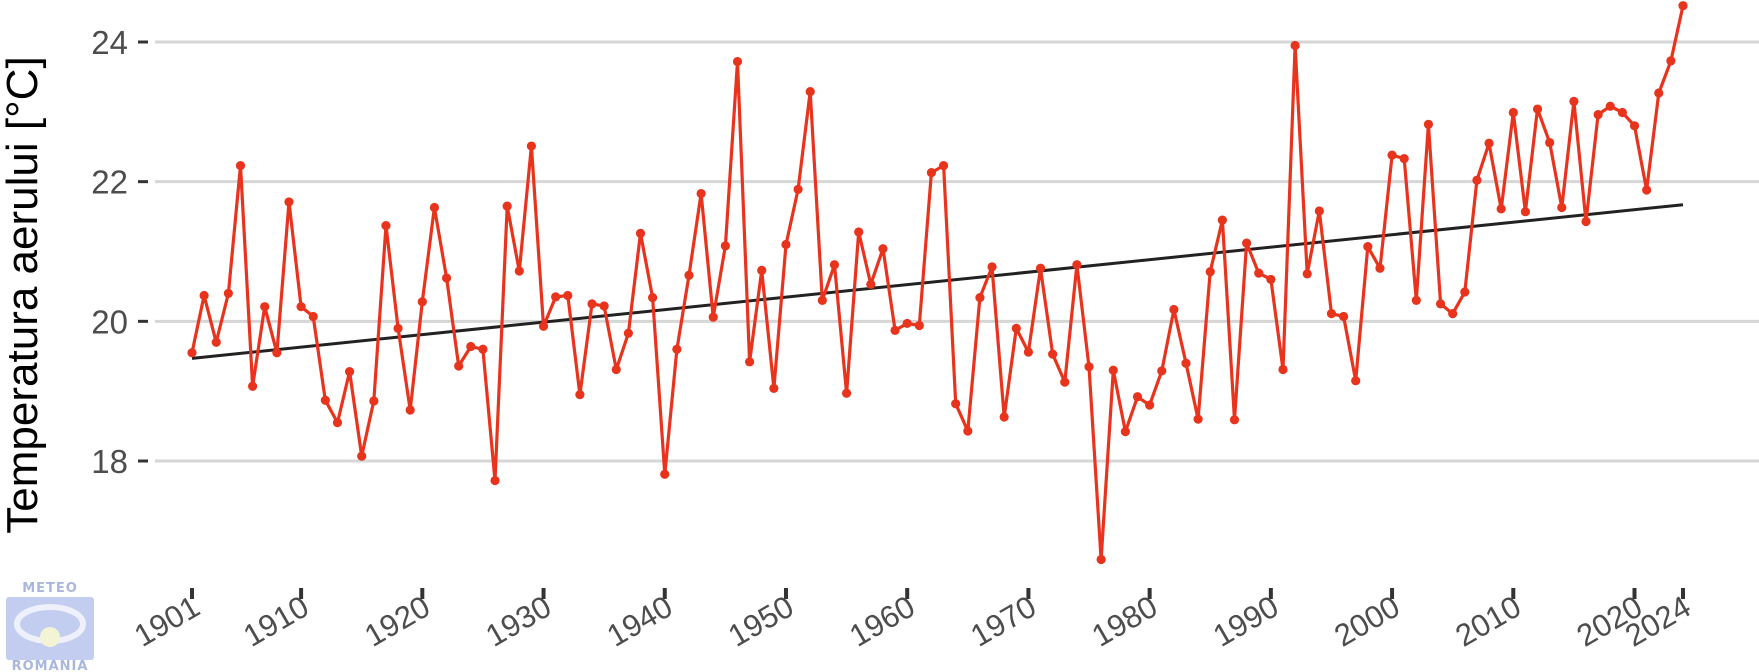 This screenshot has width=1759, height=672. What do you see at coordinates (119, 252) in the screenshot?
I see `y-axis: 18 20 22 24` at bounding box center [119, 252].